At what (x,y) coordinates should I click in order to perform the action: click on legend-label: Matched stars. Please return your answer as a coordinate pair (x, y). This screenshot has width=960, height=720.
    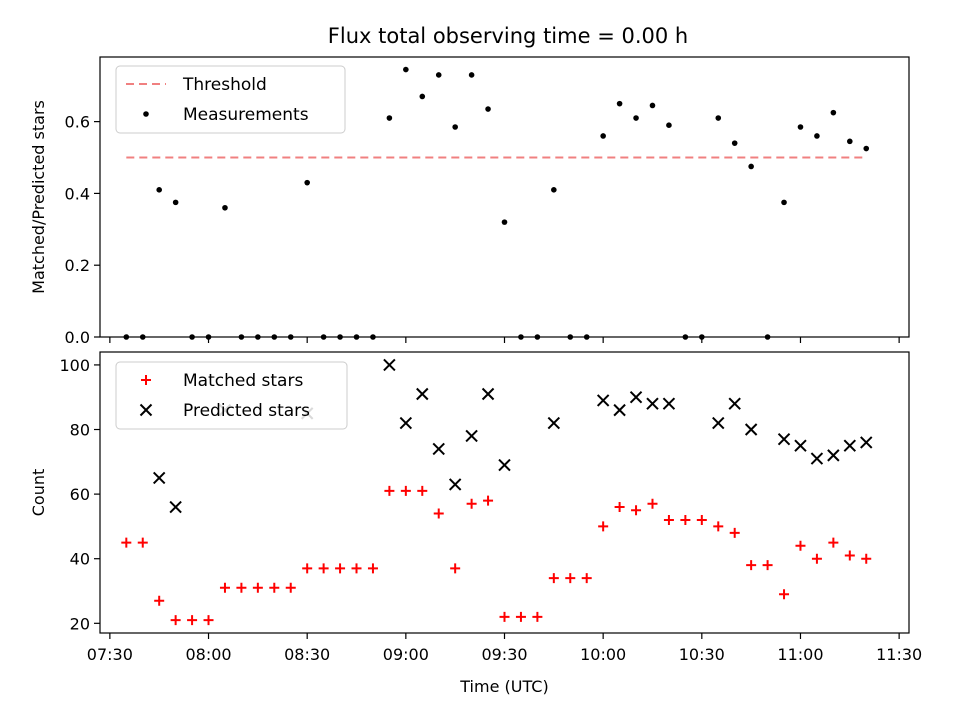
    Looking at the image, I should click on (243, 381).